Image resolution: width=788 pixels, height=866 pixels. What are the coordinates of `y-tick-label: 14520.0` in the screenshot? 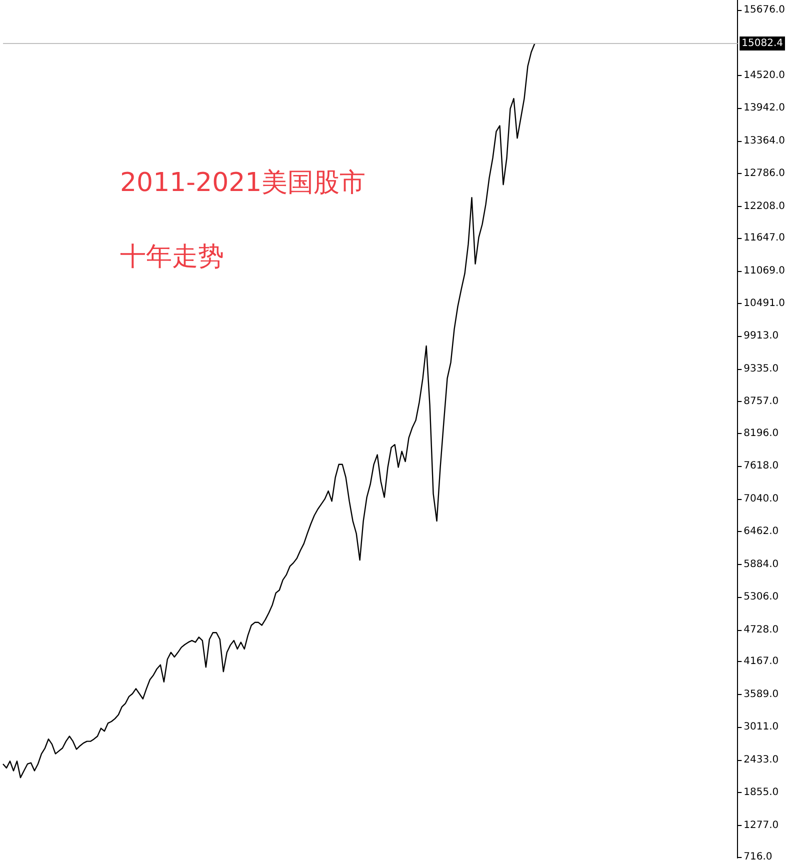 It's located at (765, 75).